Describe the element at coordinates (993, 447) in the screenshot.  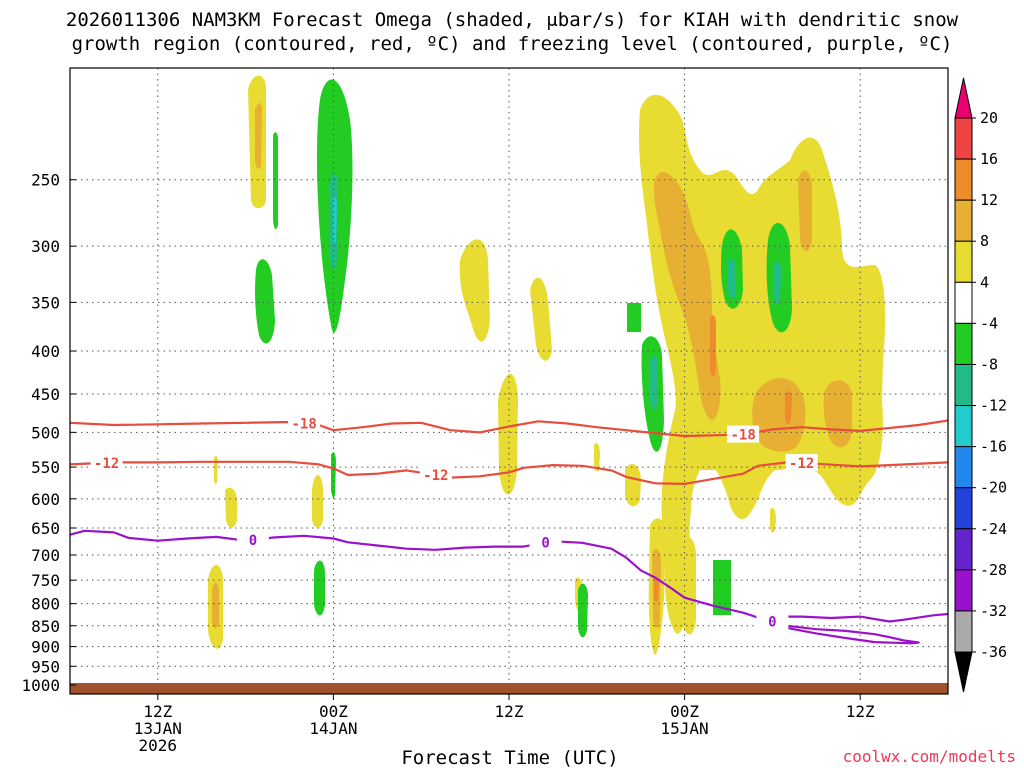
I see `colorbar-label-8: -16` at that location.